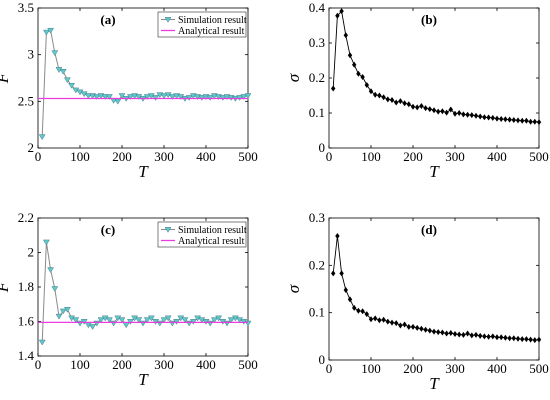 This screenshot has width=550, height=400. What do you see at coordinates (248, 364) in the screenshot?
I see `x-tick-label: 500` at bounding box center [248, 364].